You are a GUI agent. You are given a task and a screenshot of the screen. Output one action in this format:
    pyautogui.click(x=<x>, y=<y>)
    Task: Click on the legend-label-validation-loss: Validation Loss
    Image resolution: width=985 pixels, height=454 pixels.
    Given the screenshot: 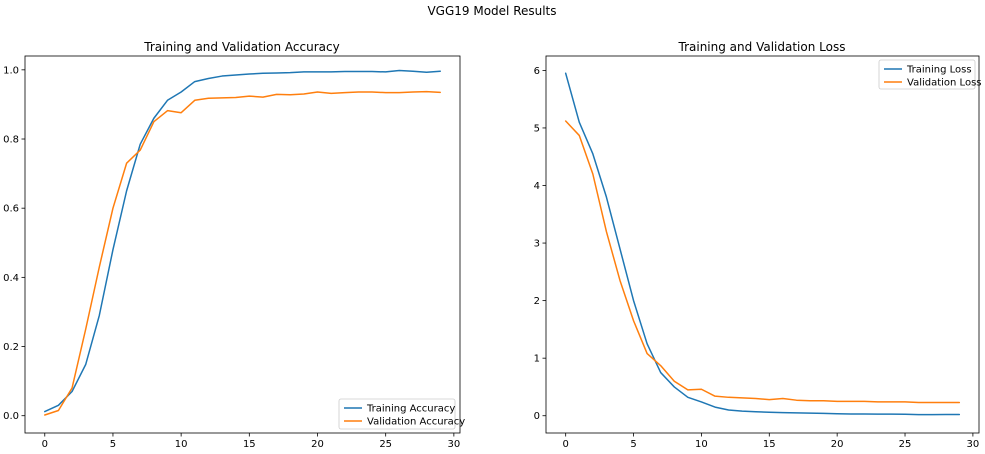 What is the action you would take?
    pyautogui.click(x=944, y=83)
    